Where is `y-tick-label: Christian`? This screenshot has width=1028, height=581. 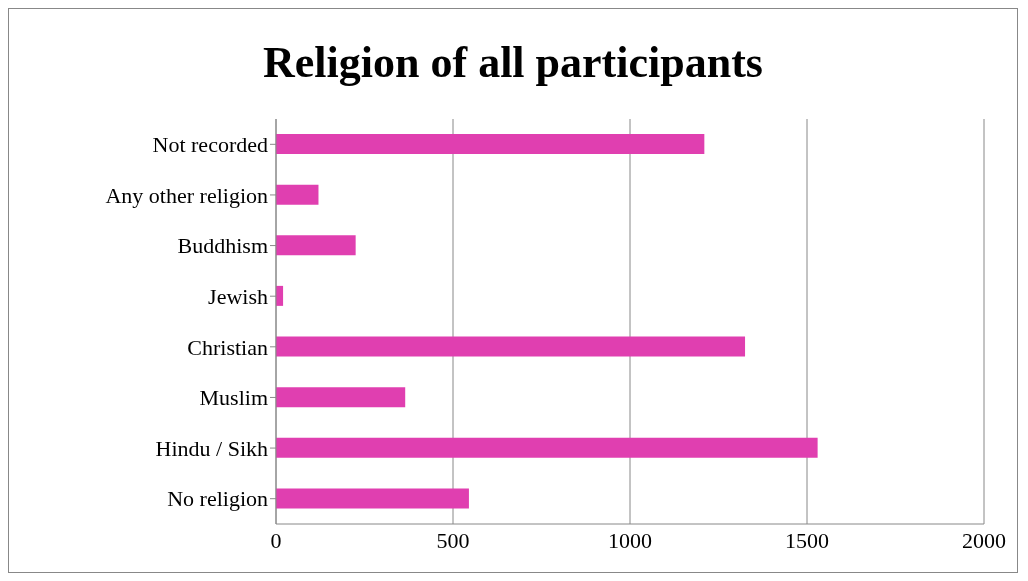
y-tick-label: Christian is located at coordinates (227, 347).